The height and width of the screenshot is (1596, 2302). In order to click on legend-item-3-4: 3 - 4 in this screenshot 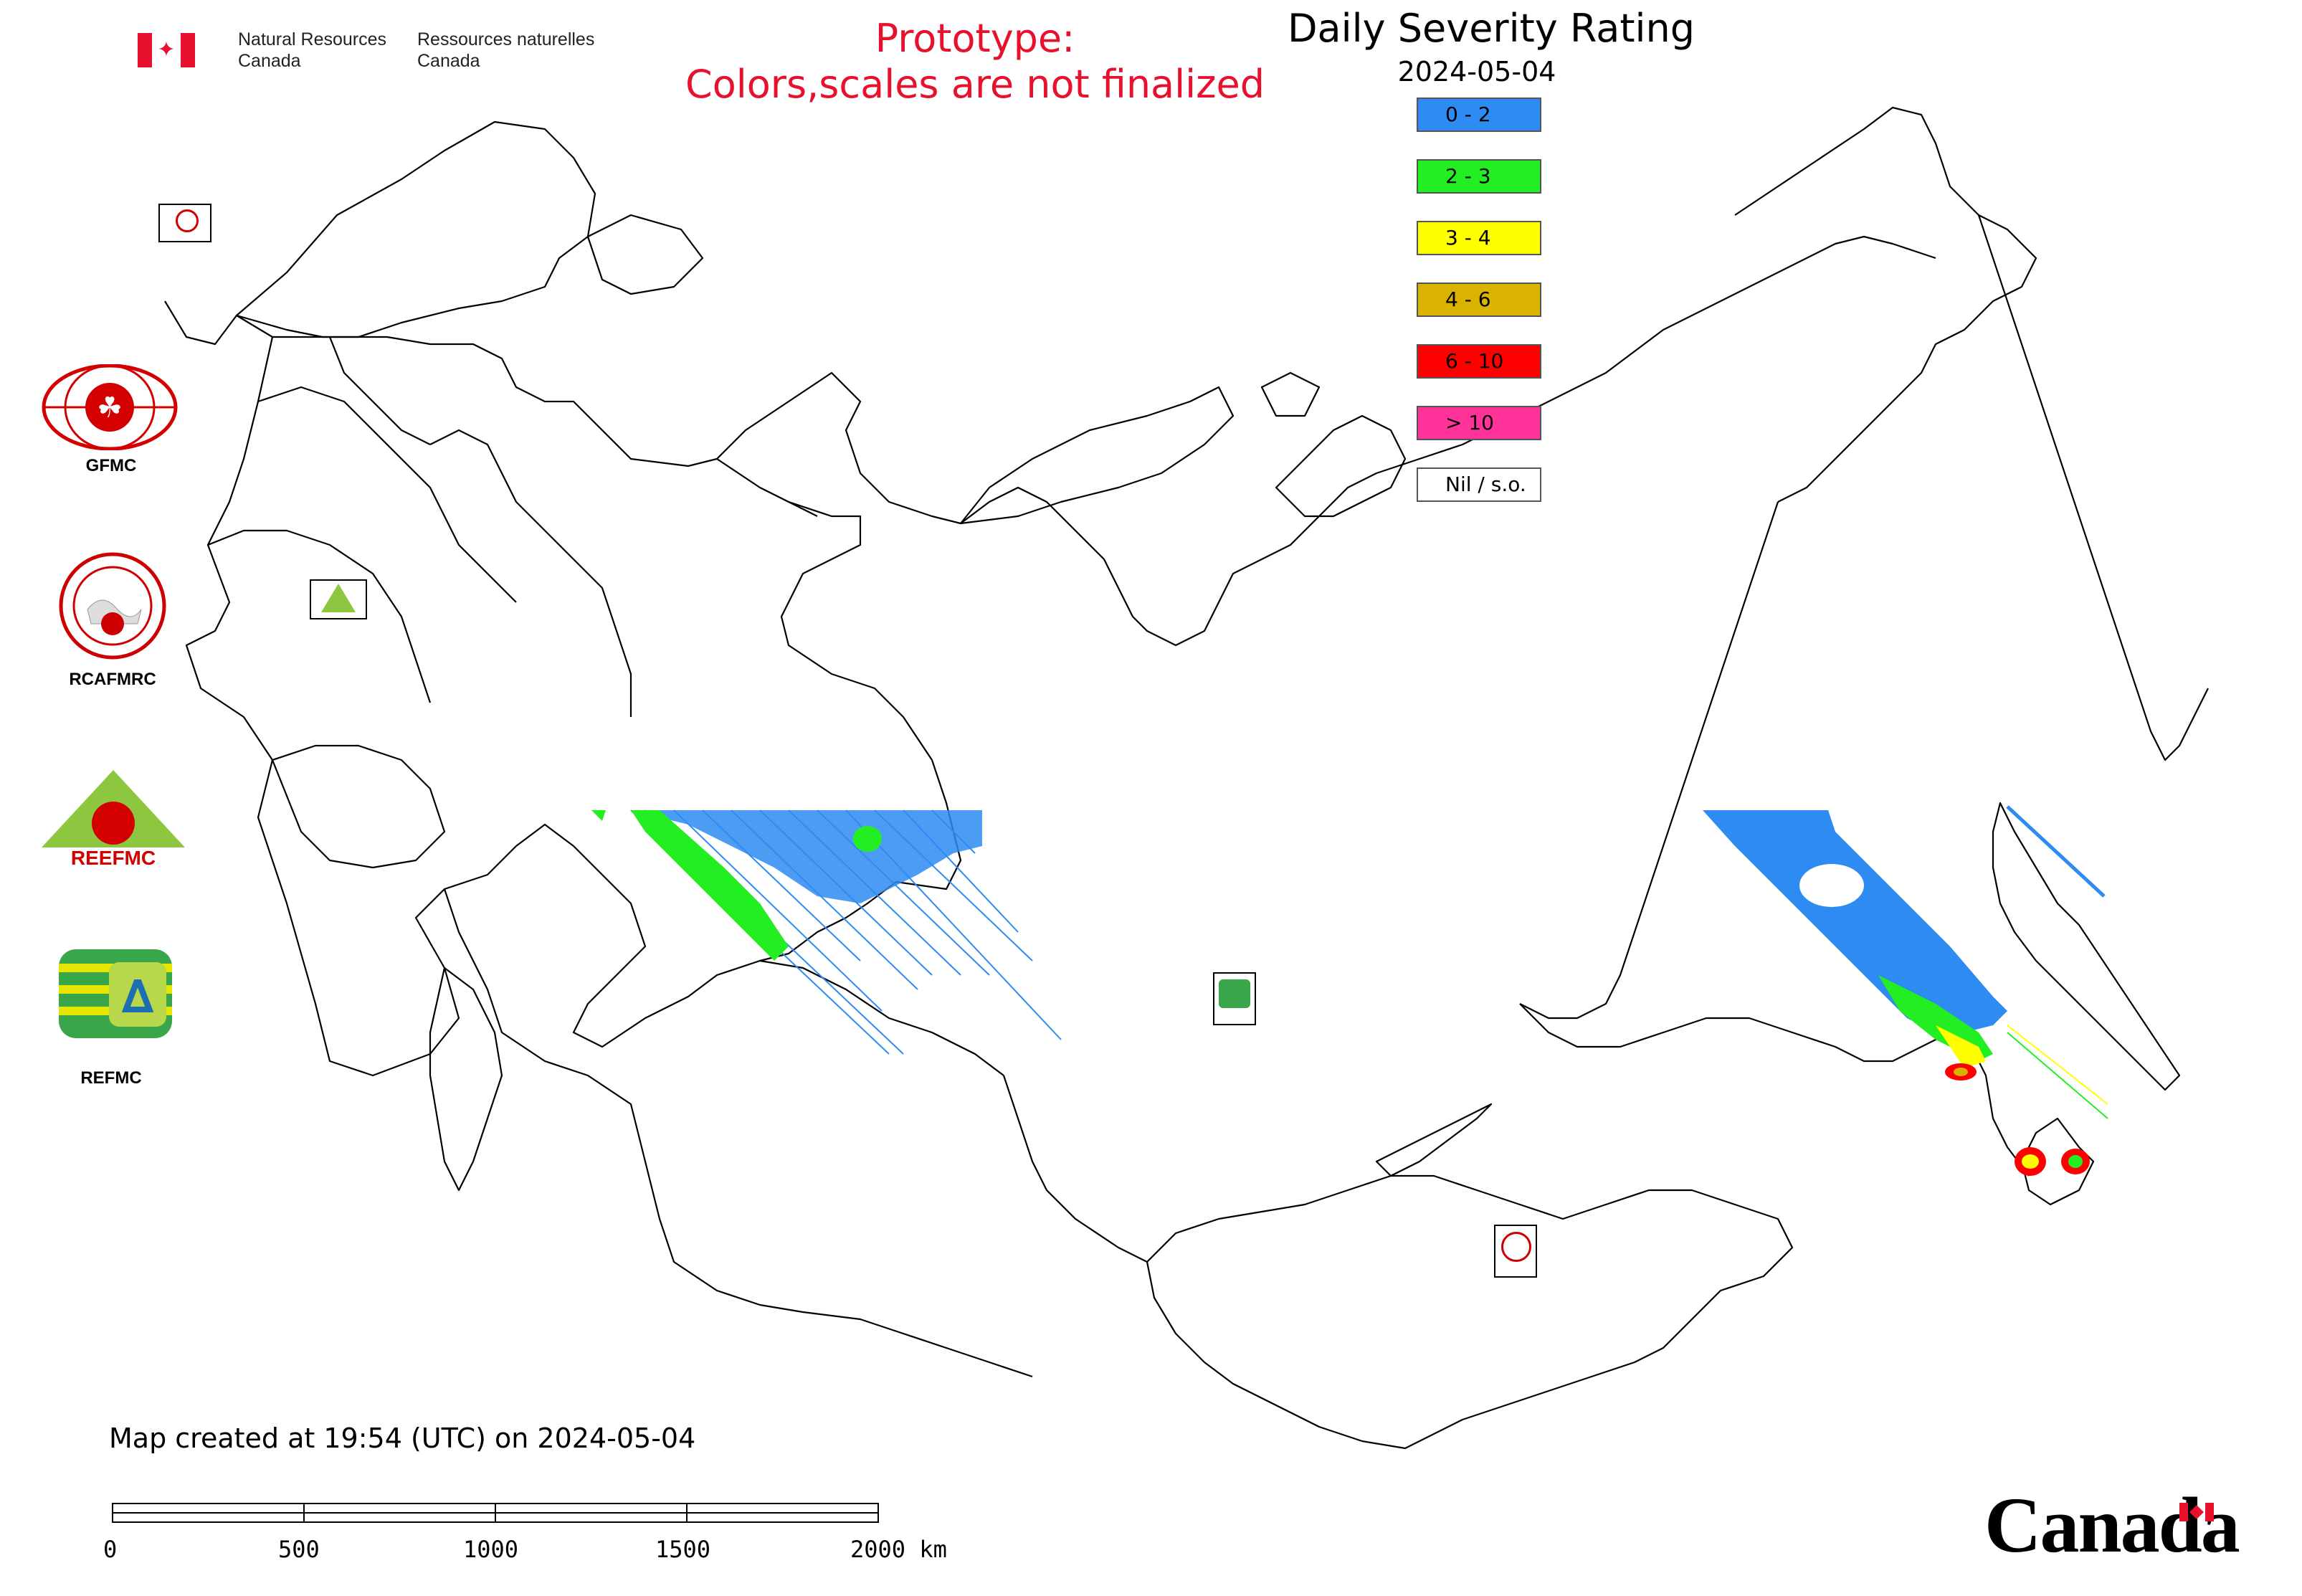, I will do `click(1479, 238)`.